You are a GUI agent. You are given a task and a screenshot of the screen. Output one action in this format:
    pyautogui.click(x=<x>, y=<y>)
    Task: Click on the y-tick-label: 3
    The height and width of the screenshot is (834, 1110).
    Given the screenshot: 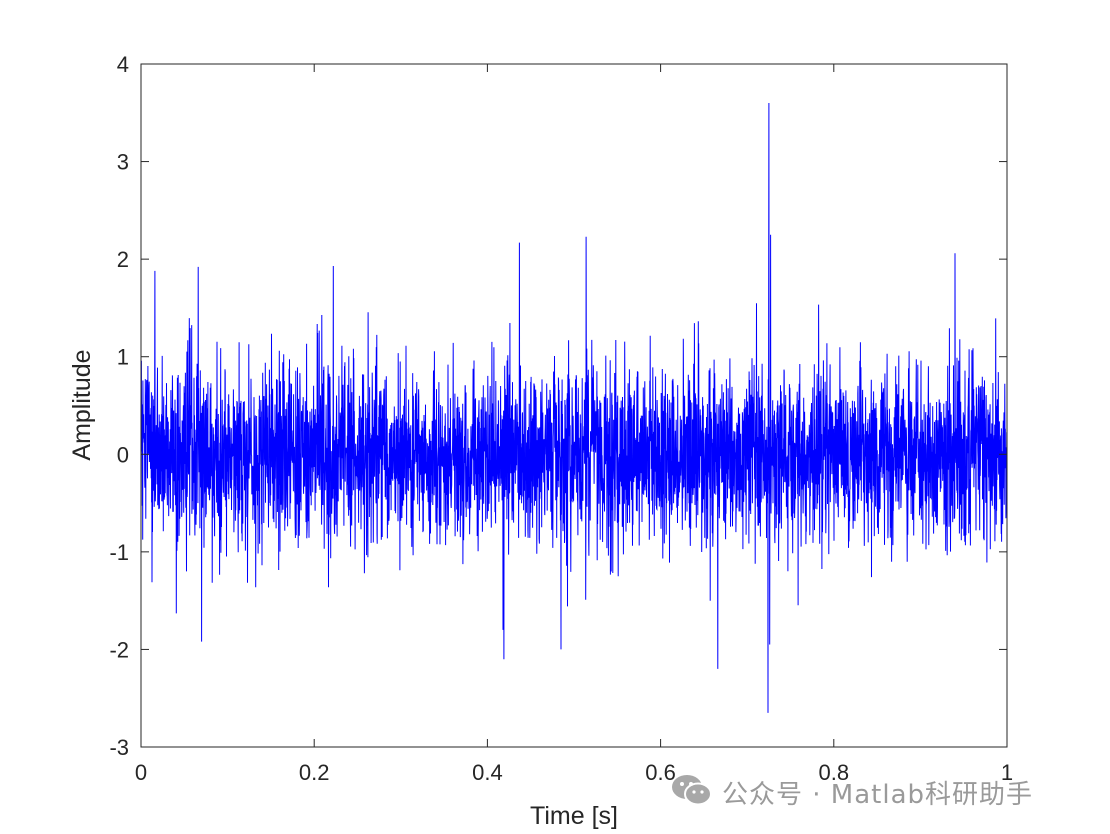 What is the action you would take?
    pyautogui.click(x=123, y=162)
    